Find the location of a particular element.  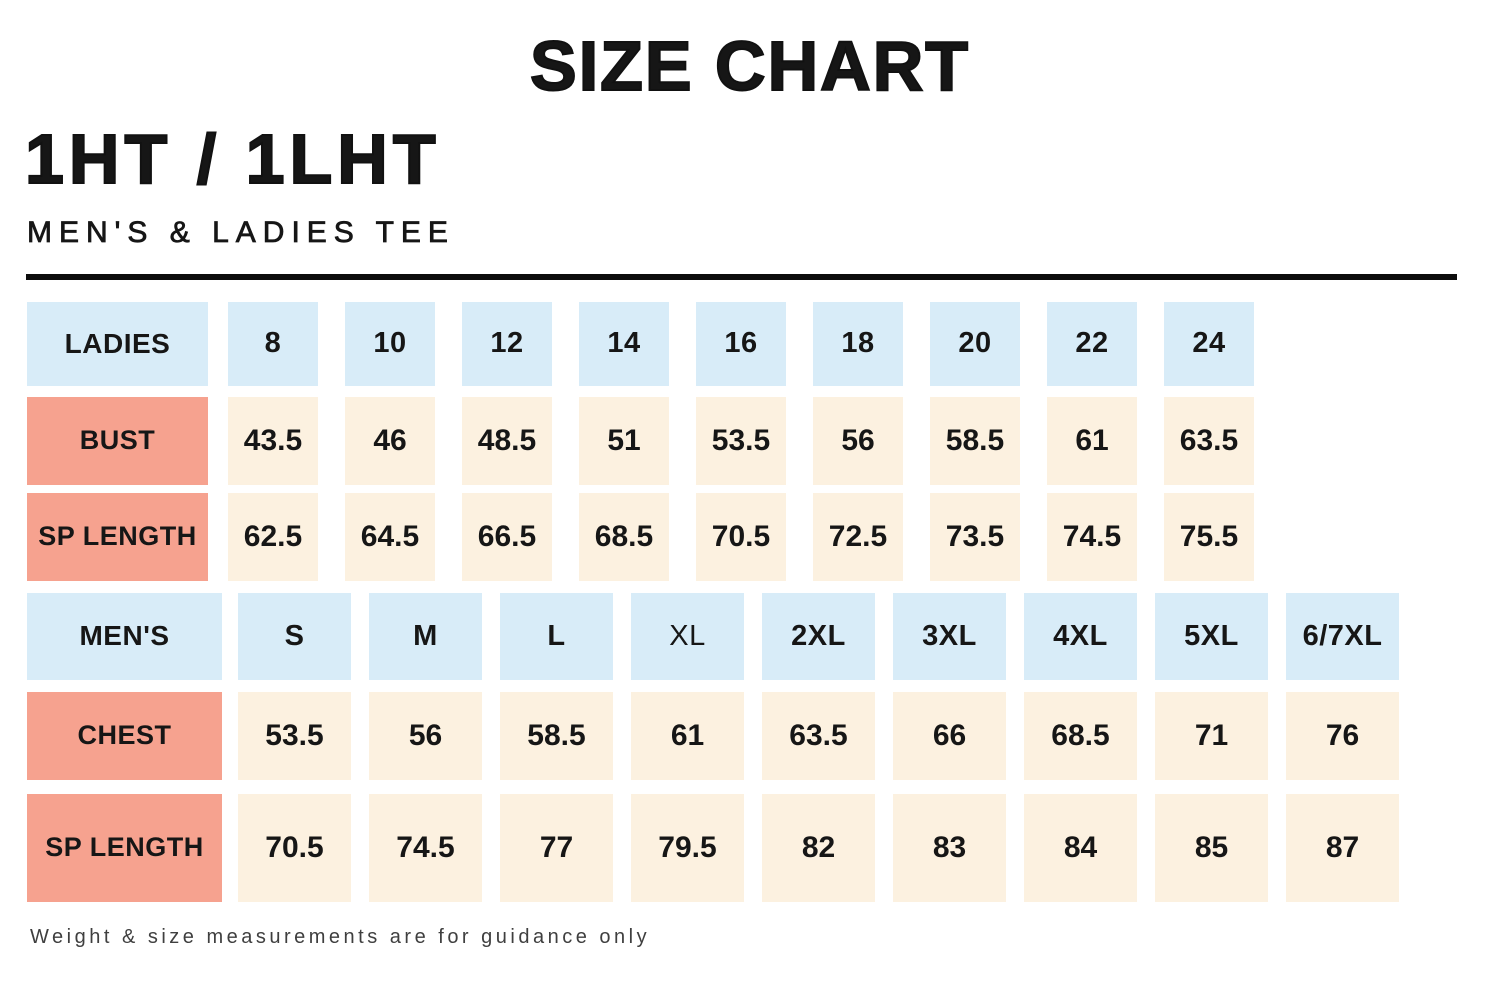

ladies-size-cell: 18 is located at coordinates (858, 343).